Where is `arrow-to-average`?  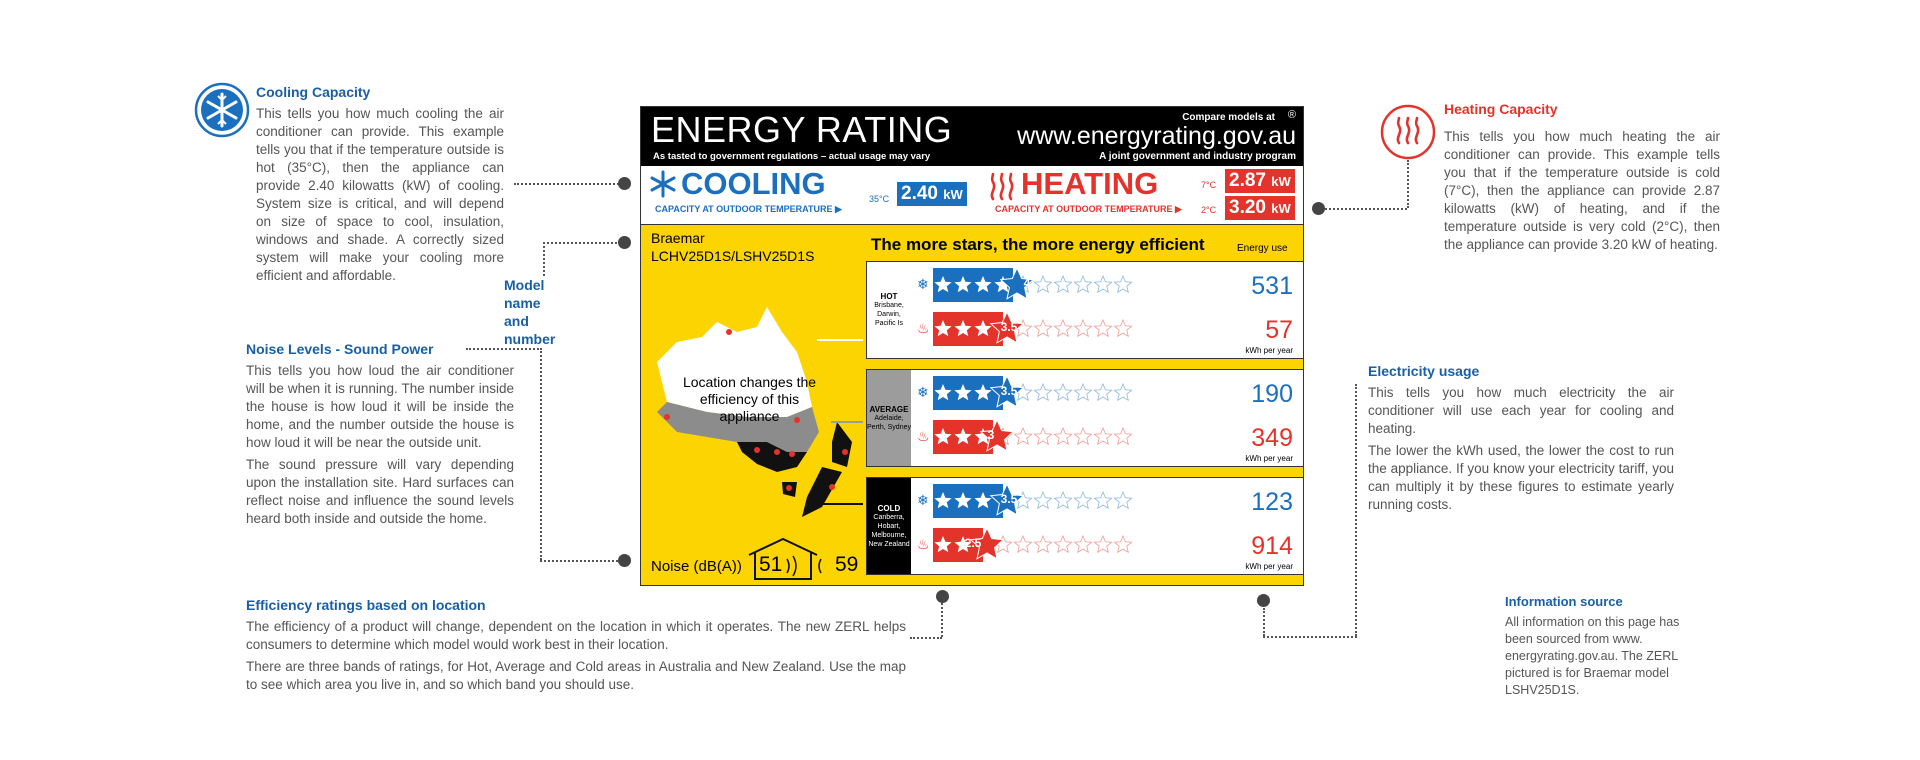
arrow-to-average is located at coordinates (847, 422).